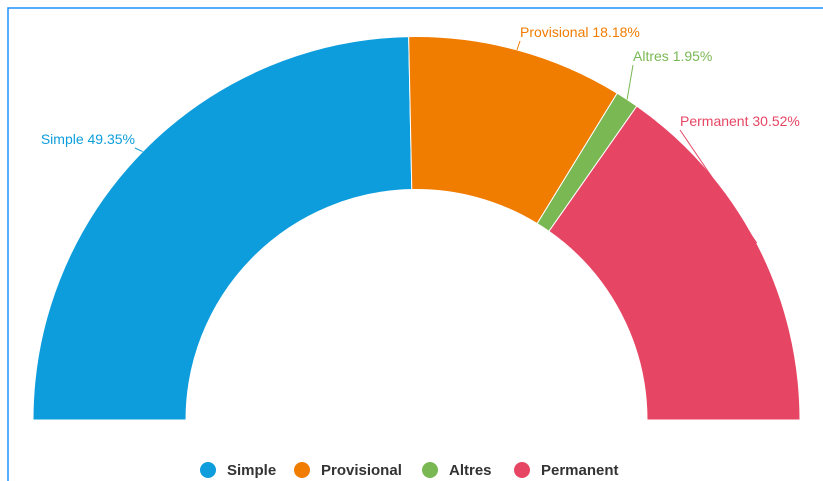  What do you see at coordinates (672, 56) in the screenshot?
I see `data-label: Altres 1.95%` at bounding box center [672, 56].